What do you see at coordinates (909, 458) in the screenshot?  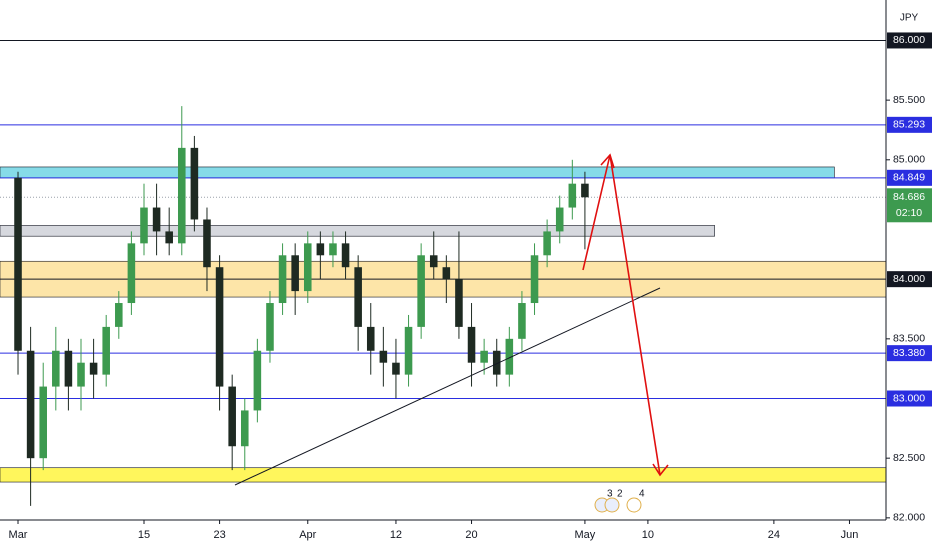 I see `y-tick-label: 82.500` at bounding box center [909, 458].